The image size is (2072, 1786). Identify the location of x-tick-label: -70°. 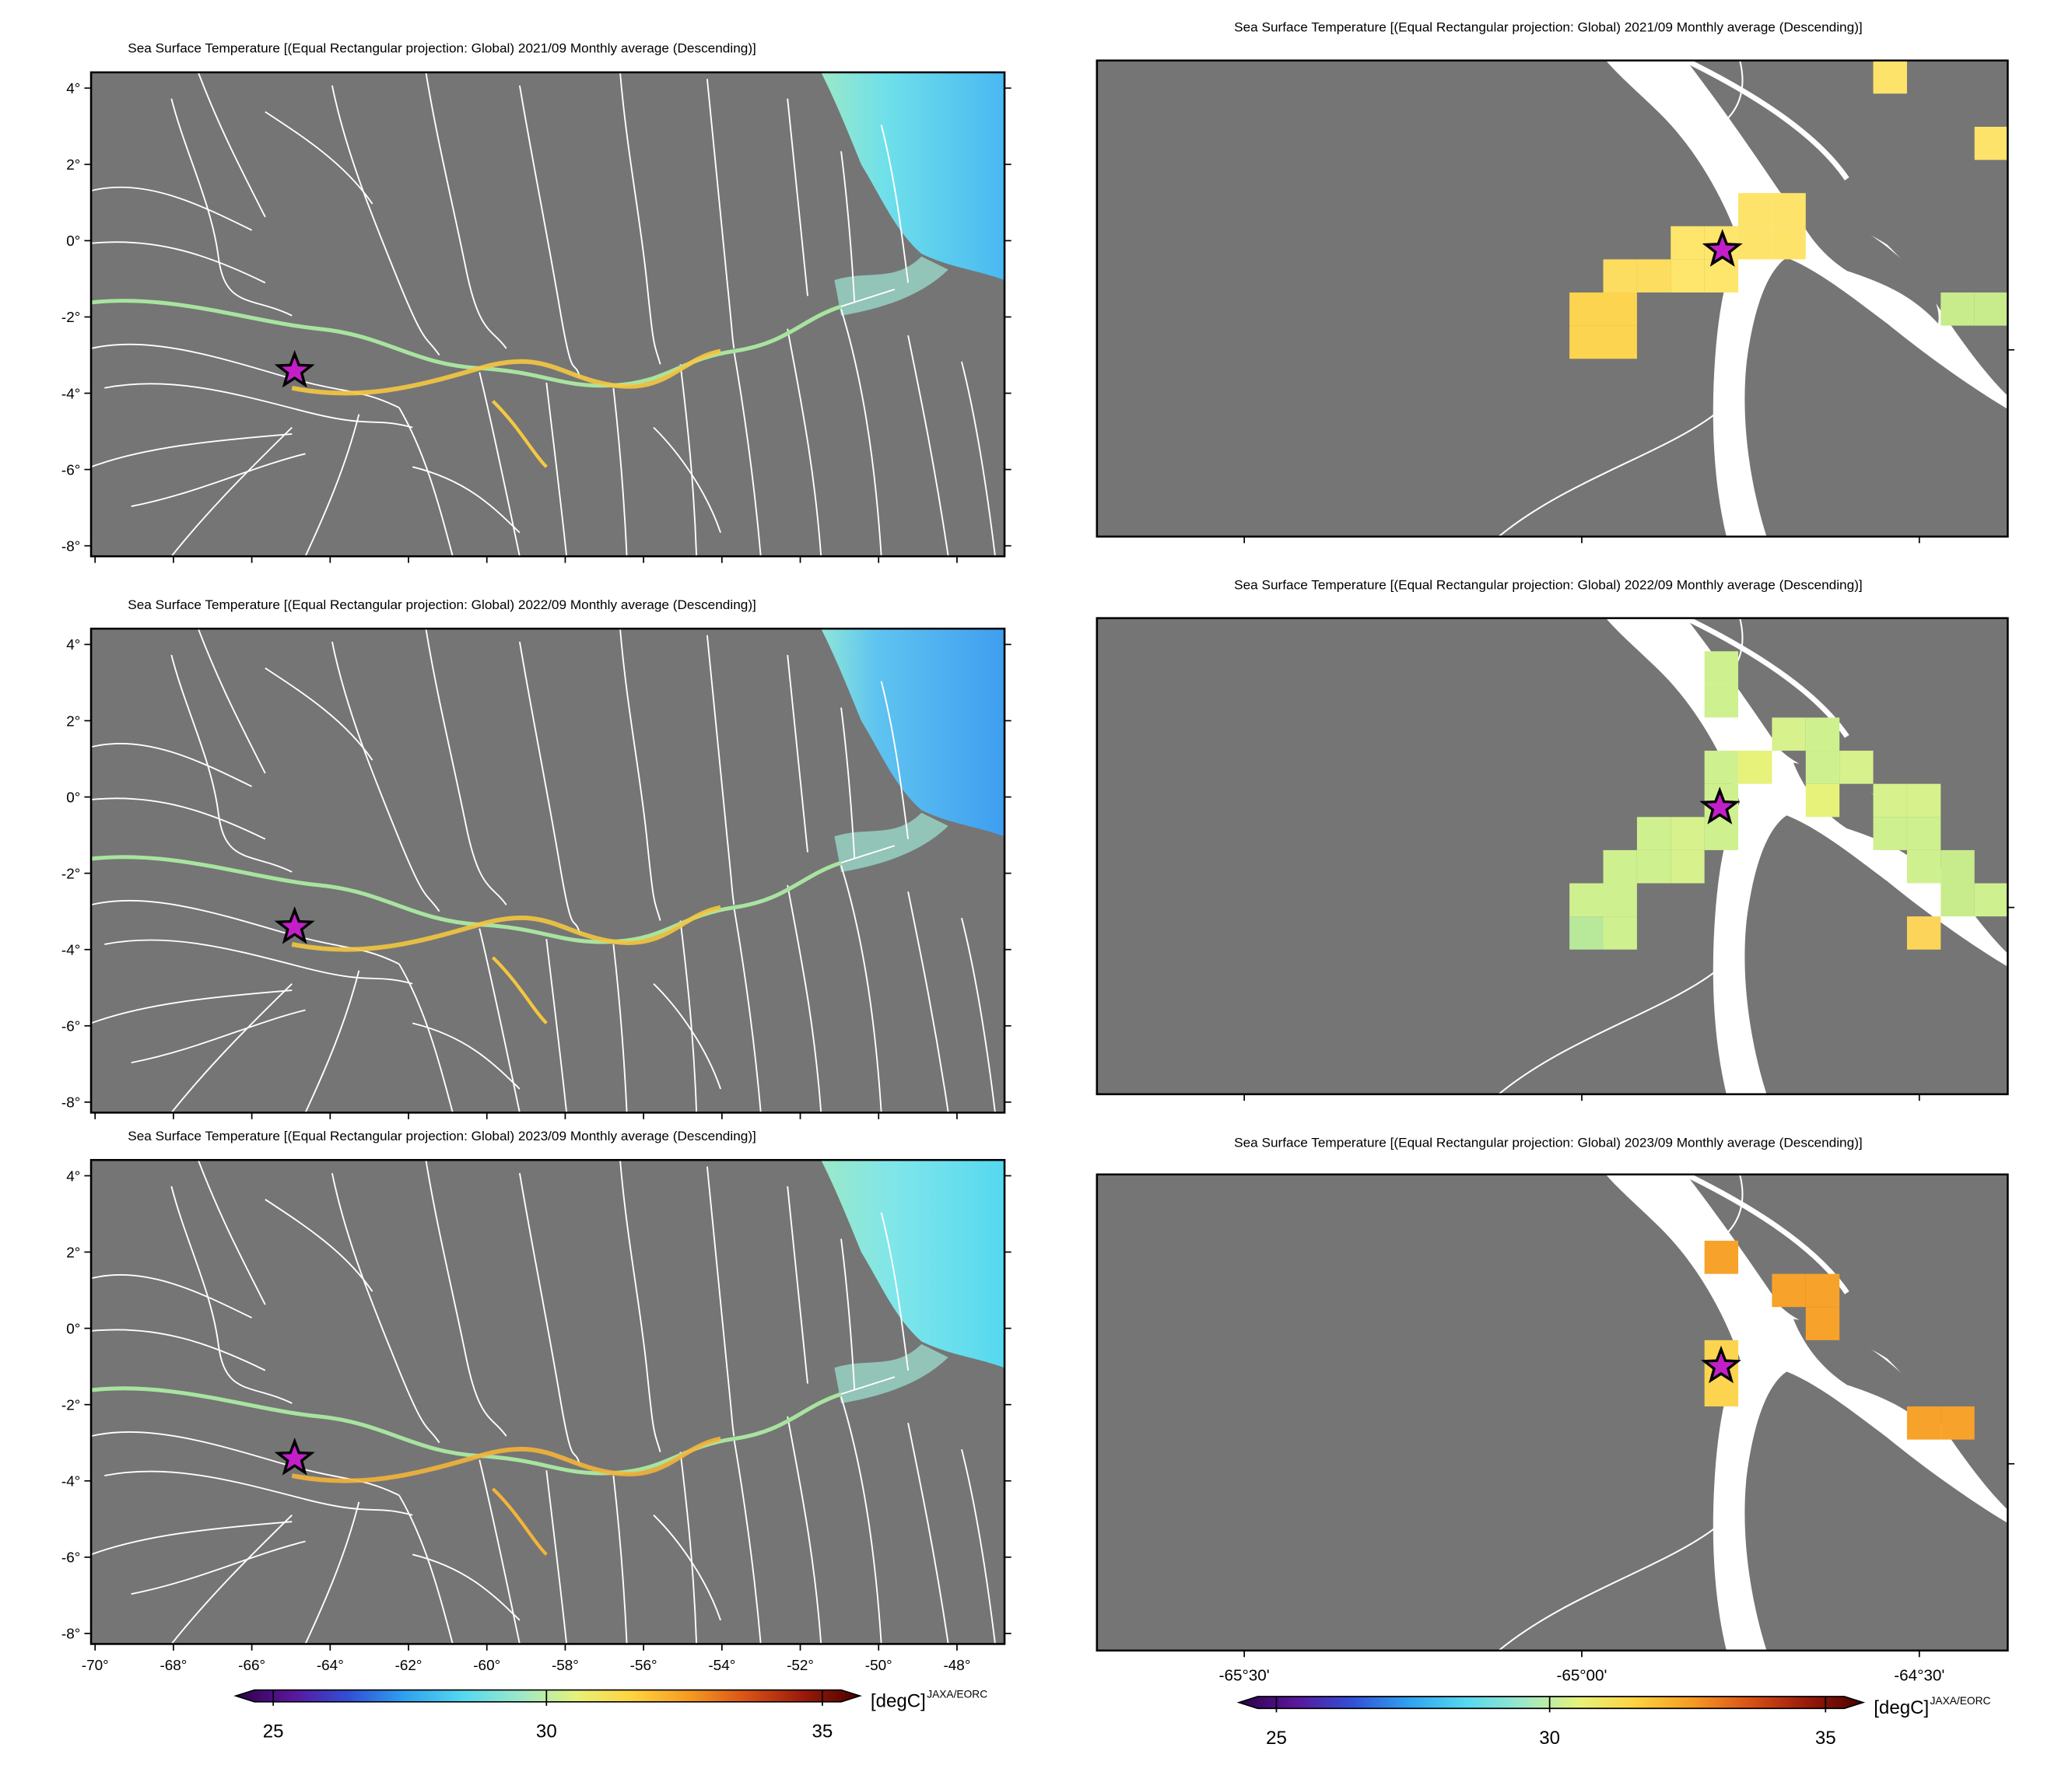
(95, 1665).